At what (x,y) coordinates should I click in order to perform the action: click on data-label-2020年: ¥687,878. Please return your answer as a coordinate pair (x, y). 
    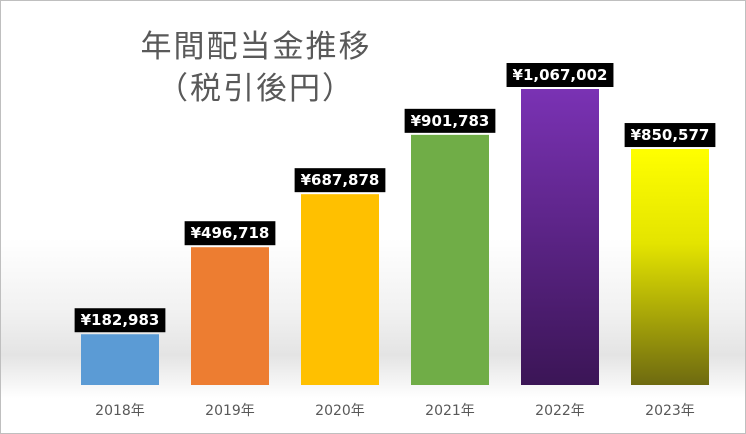
    Looking at the image, I should click on (340, 180).